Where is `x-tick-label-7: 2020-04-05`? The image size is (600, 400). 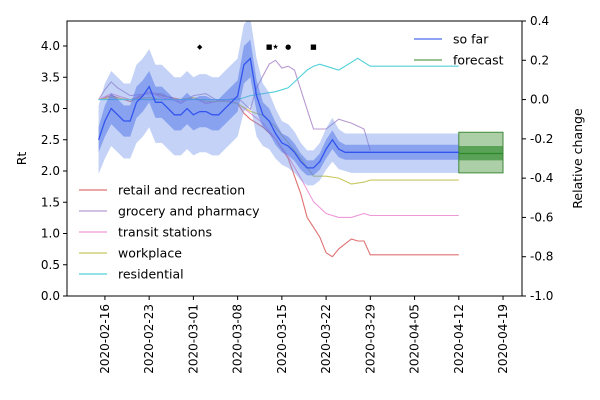 x-tick-label-7: 2020-04-05 is located at coordinates (415, 339).